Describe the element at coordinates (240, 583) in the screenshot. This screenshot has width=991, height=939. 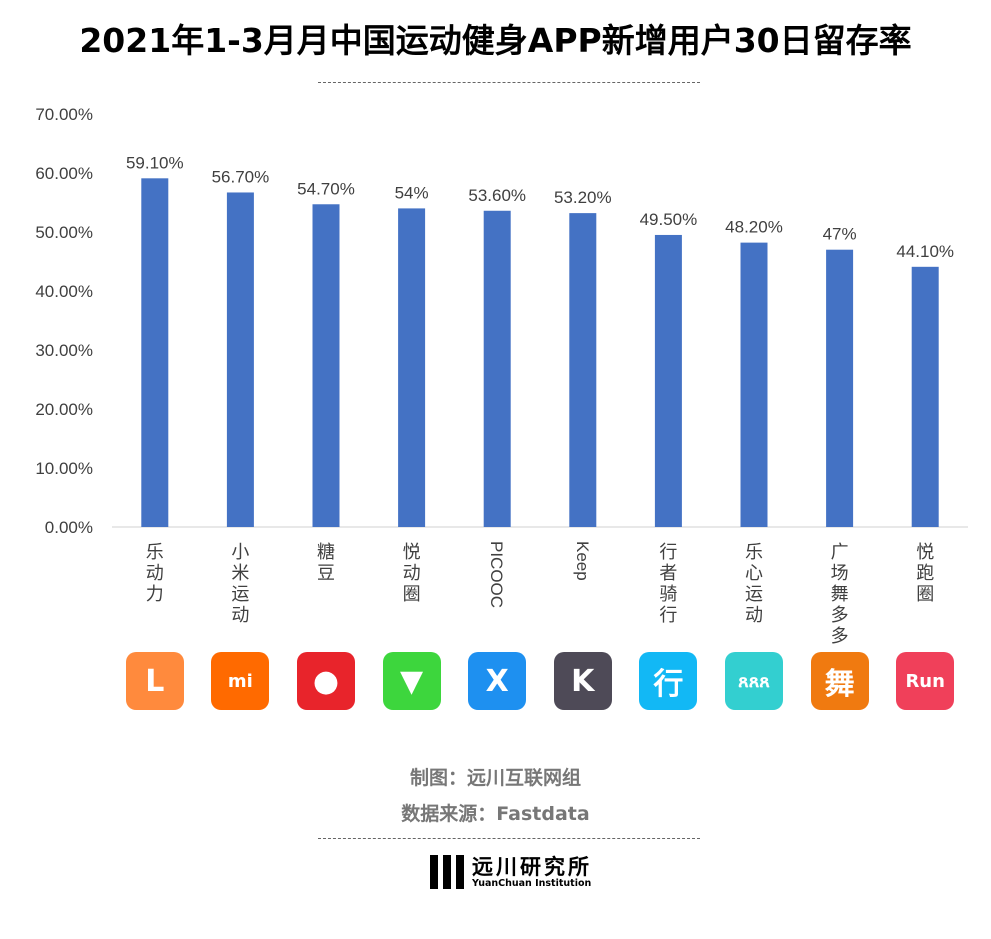
I see `x-tick-label: 小米运动` at that location.